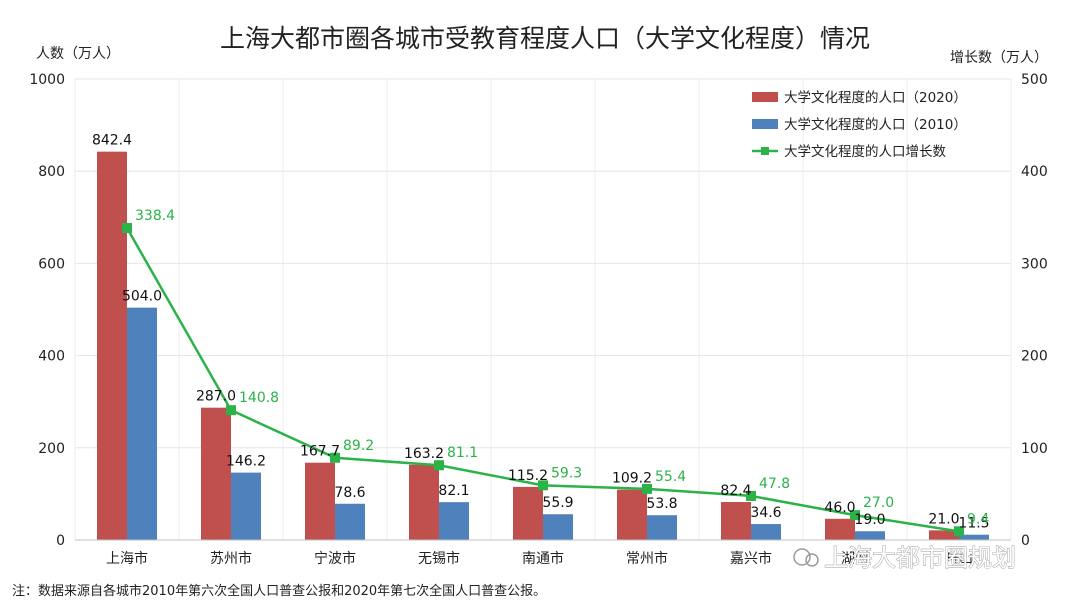  What do you see at coordinates (865, 152) in the screenshot?
I see `legend-label-growth: 大学文化程度的人口增长数` at bounding box center [865, 152].